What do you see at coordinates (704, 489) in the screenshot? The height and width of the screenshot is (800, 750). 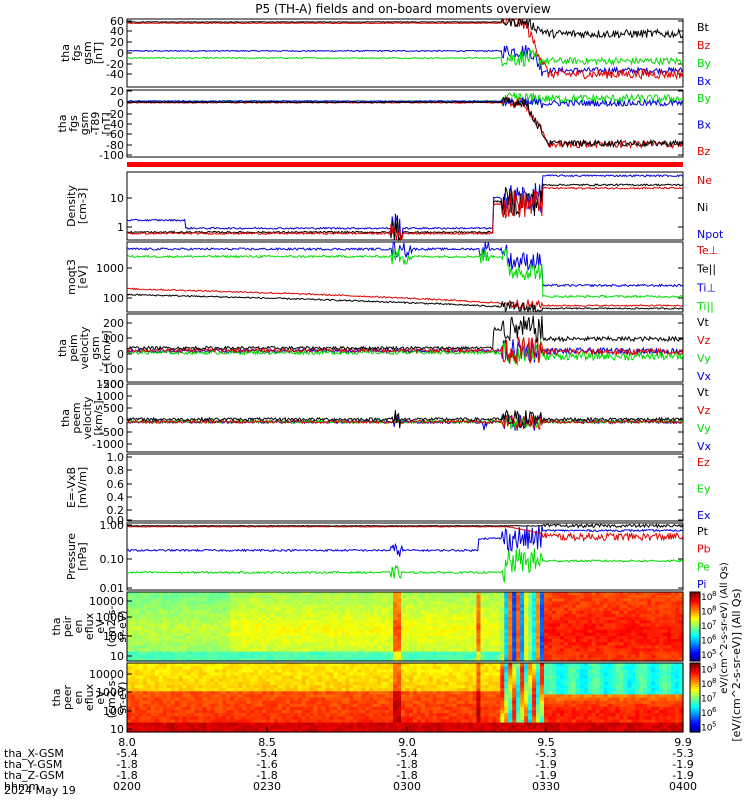 I see `legend-ey: Ey` at bounding box center [704, 489].